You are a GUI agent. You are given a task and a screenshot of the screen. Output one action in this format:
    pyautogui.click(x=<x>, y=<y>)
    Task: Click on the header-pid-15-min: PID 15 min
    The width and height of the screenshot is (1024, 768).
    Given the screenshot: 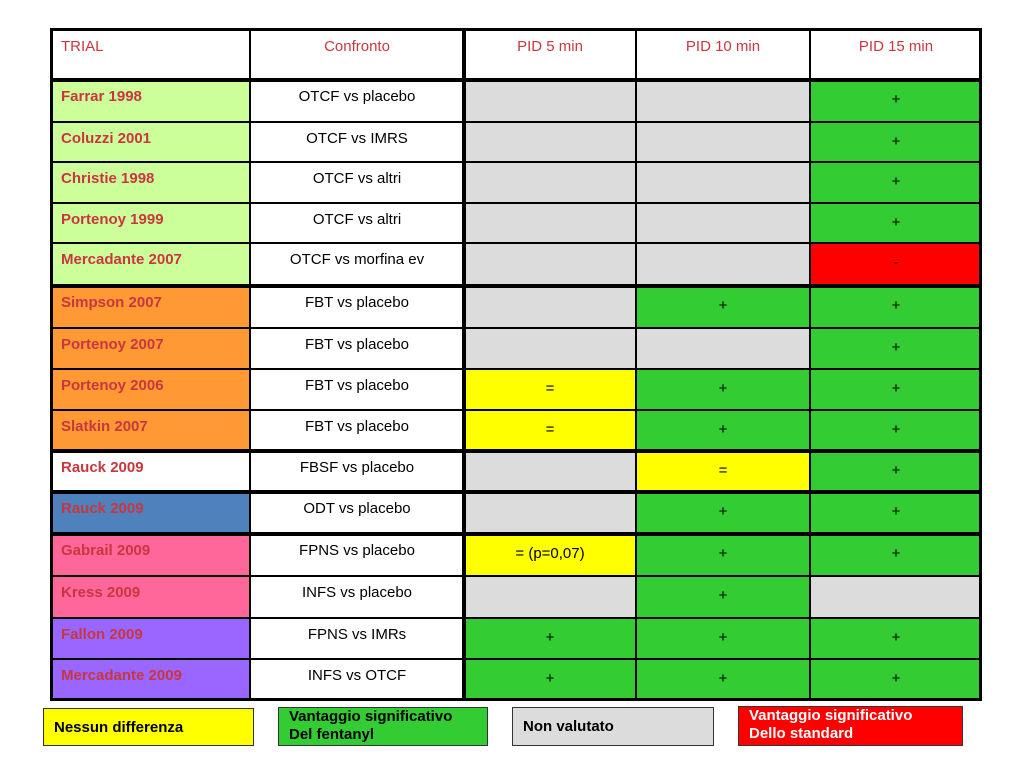 What is the action you would take?
    pyautogui.click(x=896, y=54)
    